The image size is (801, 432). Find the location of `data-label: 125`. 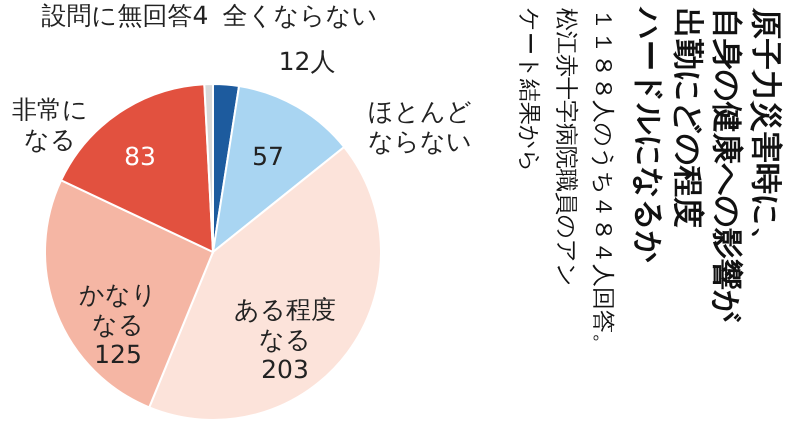

data-label: 125 is located at coordinates (118, 354).